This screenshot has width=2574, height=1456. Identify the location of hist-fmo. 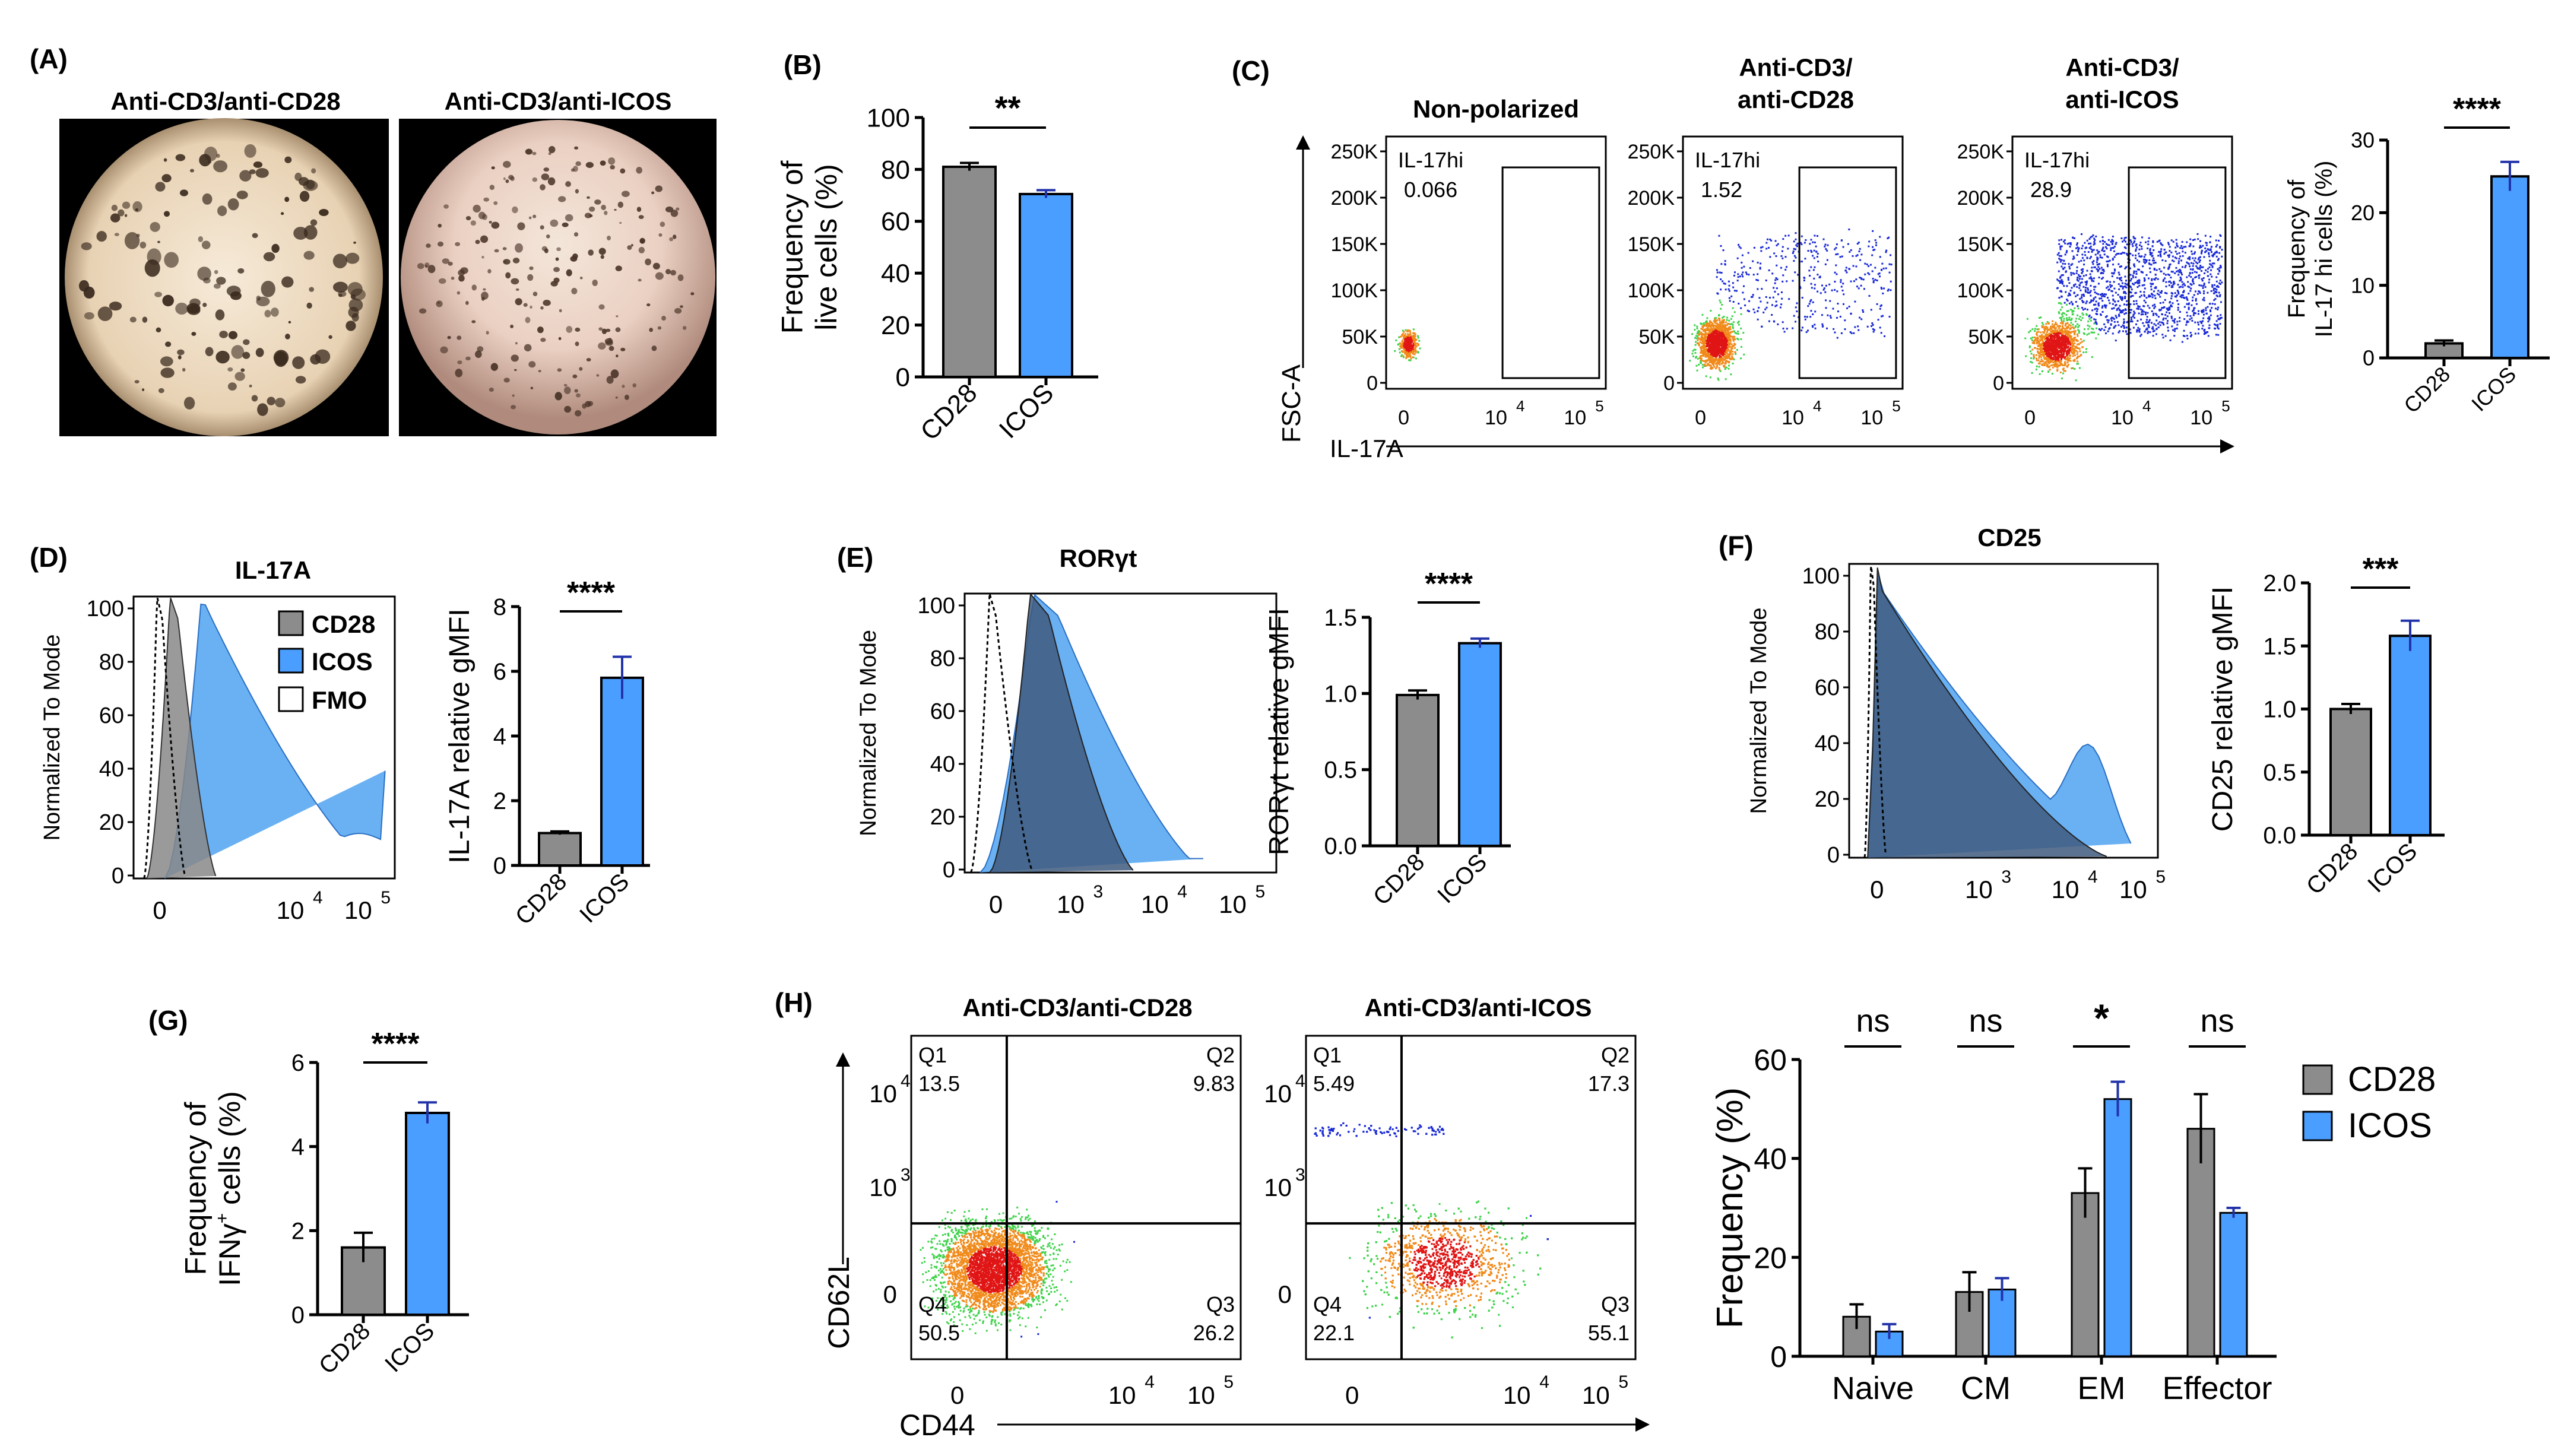
(1875, 712).